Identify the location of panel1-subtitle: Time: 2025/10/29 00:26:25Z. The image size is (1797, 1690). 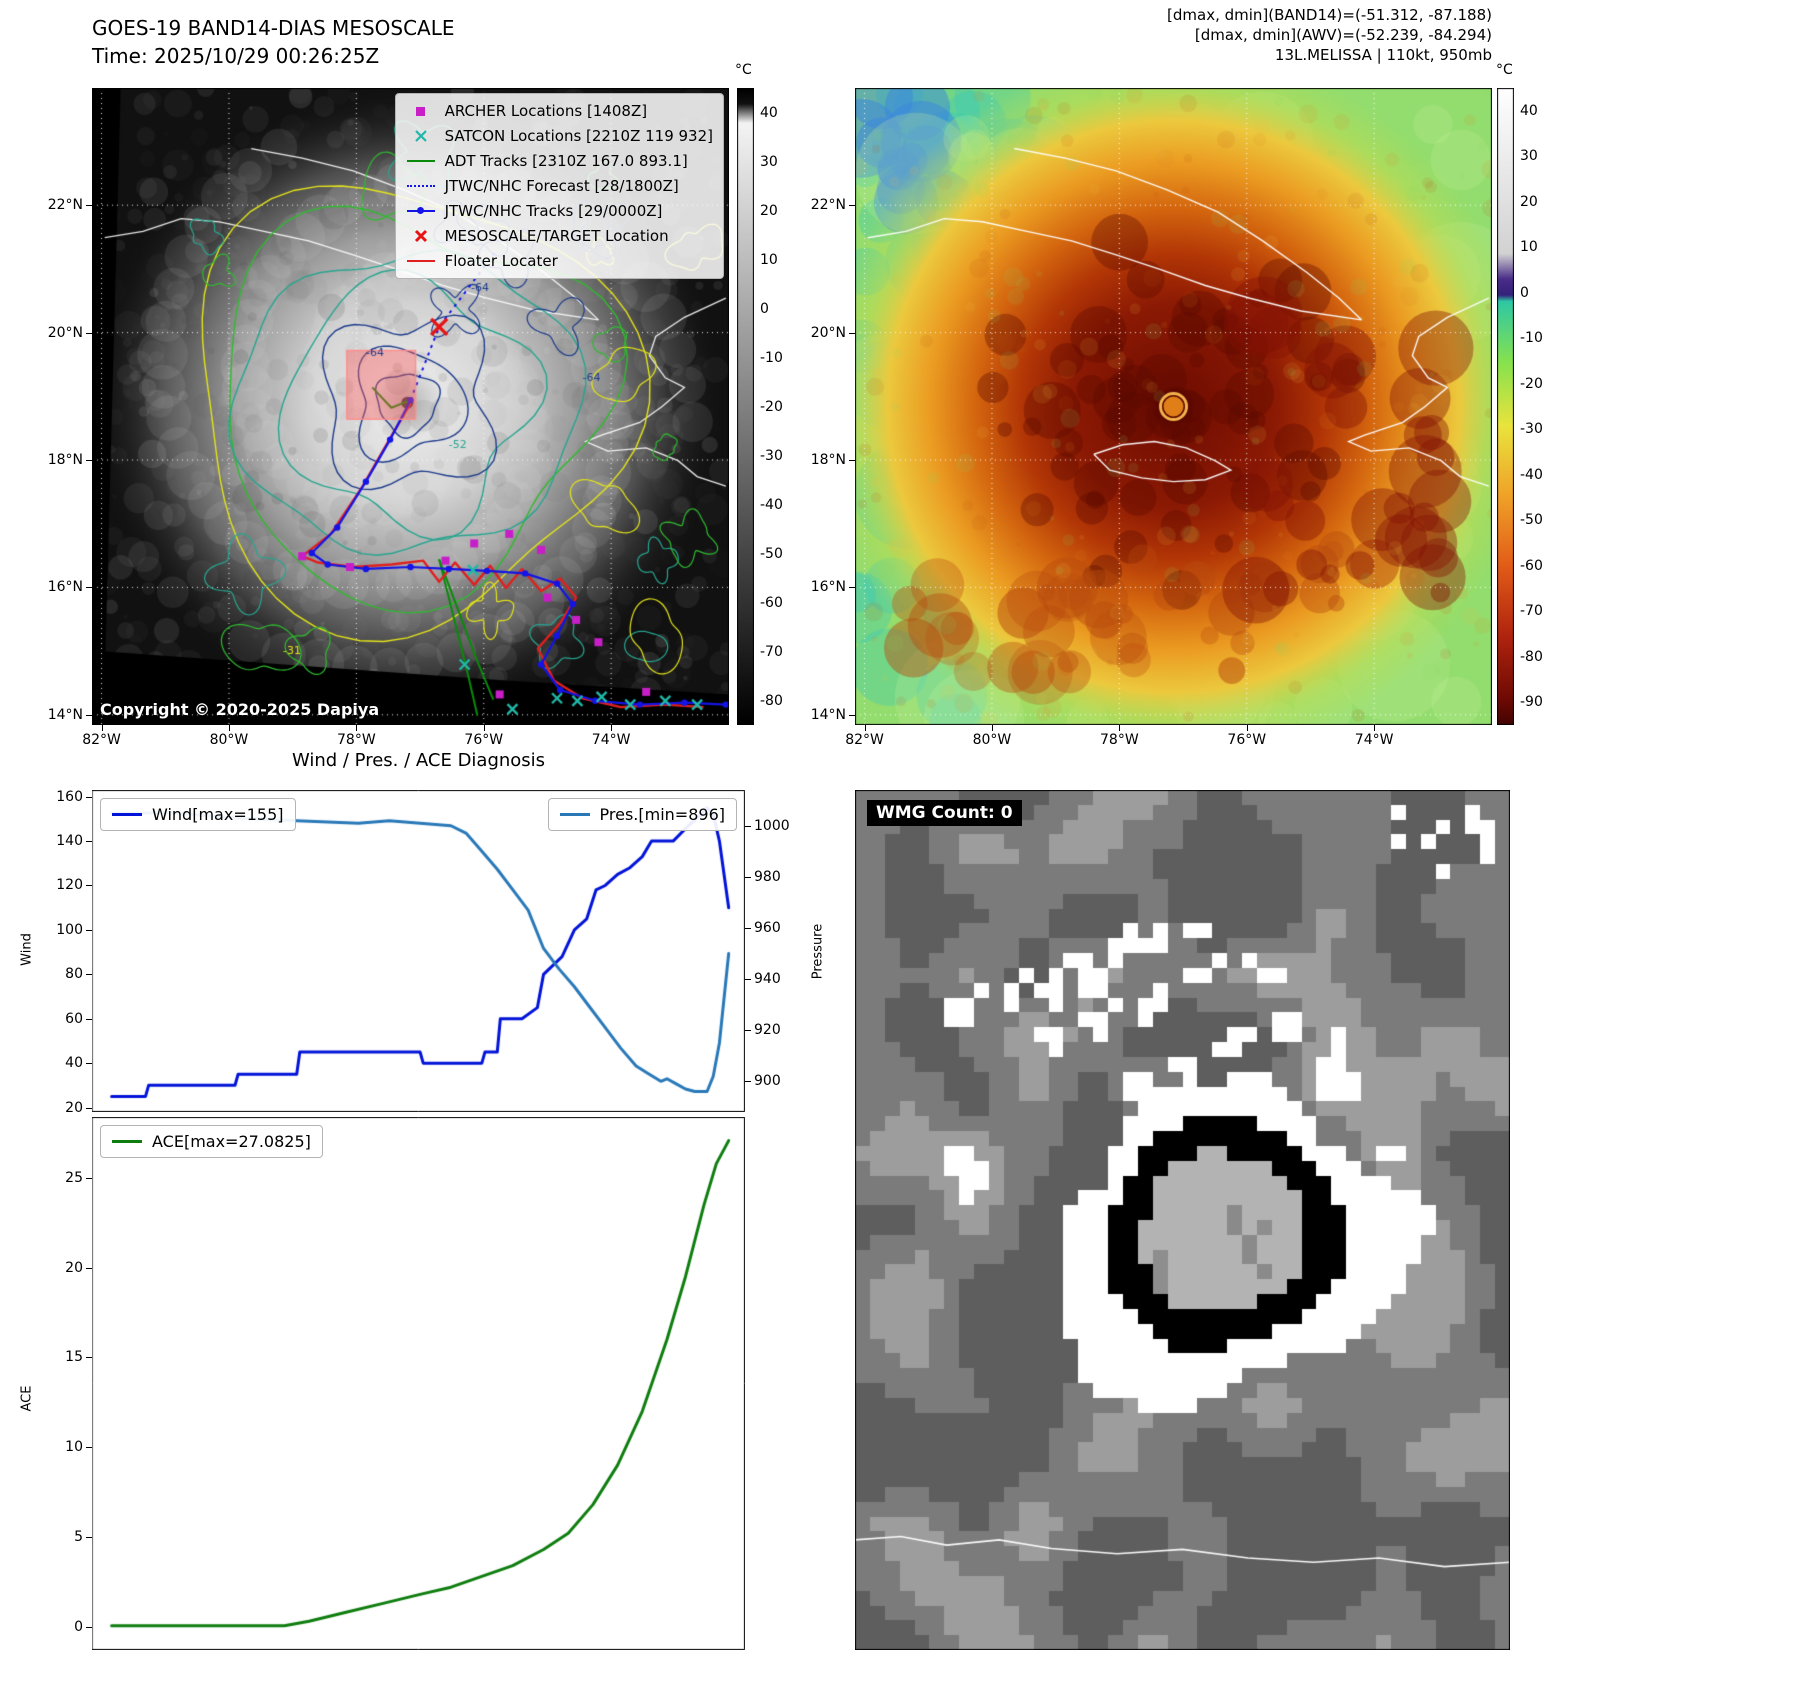
(236, 56).